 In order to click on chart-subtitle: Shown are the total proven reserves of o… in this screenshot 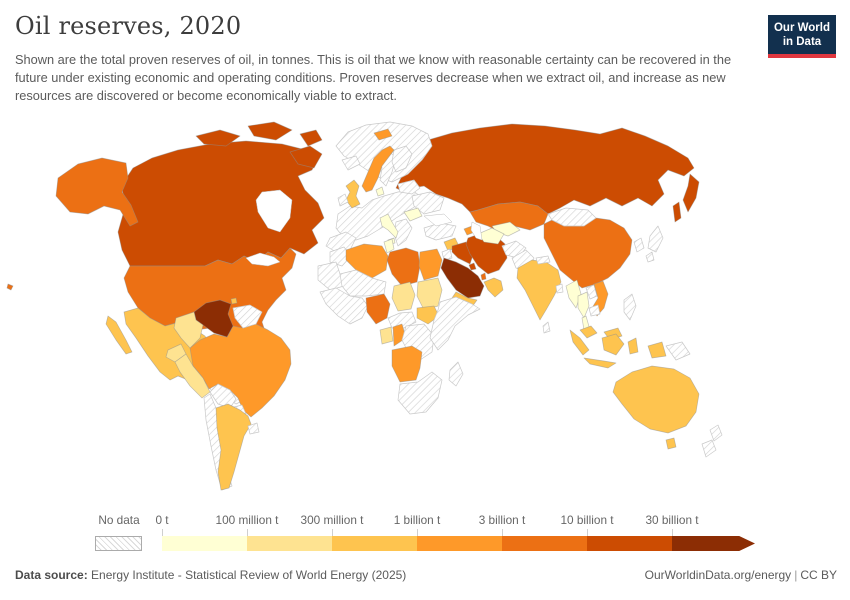, I will do `click(373, 78)`.